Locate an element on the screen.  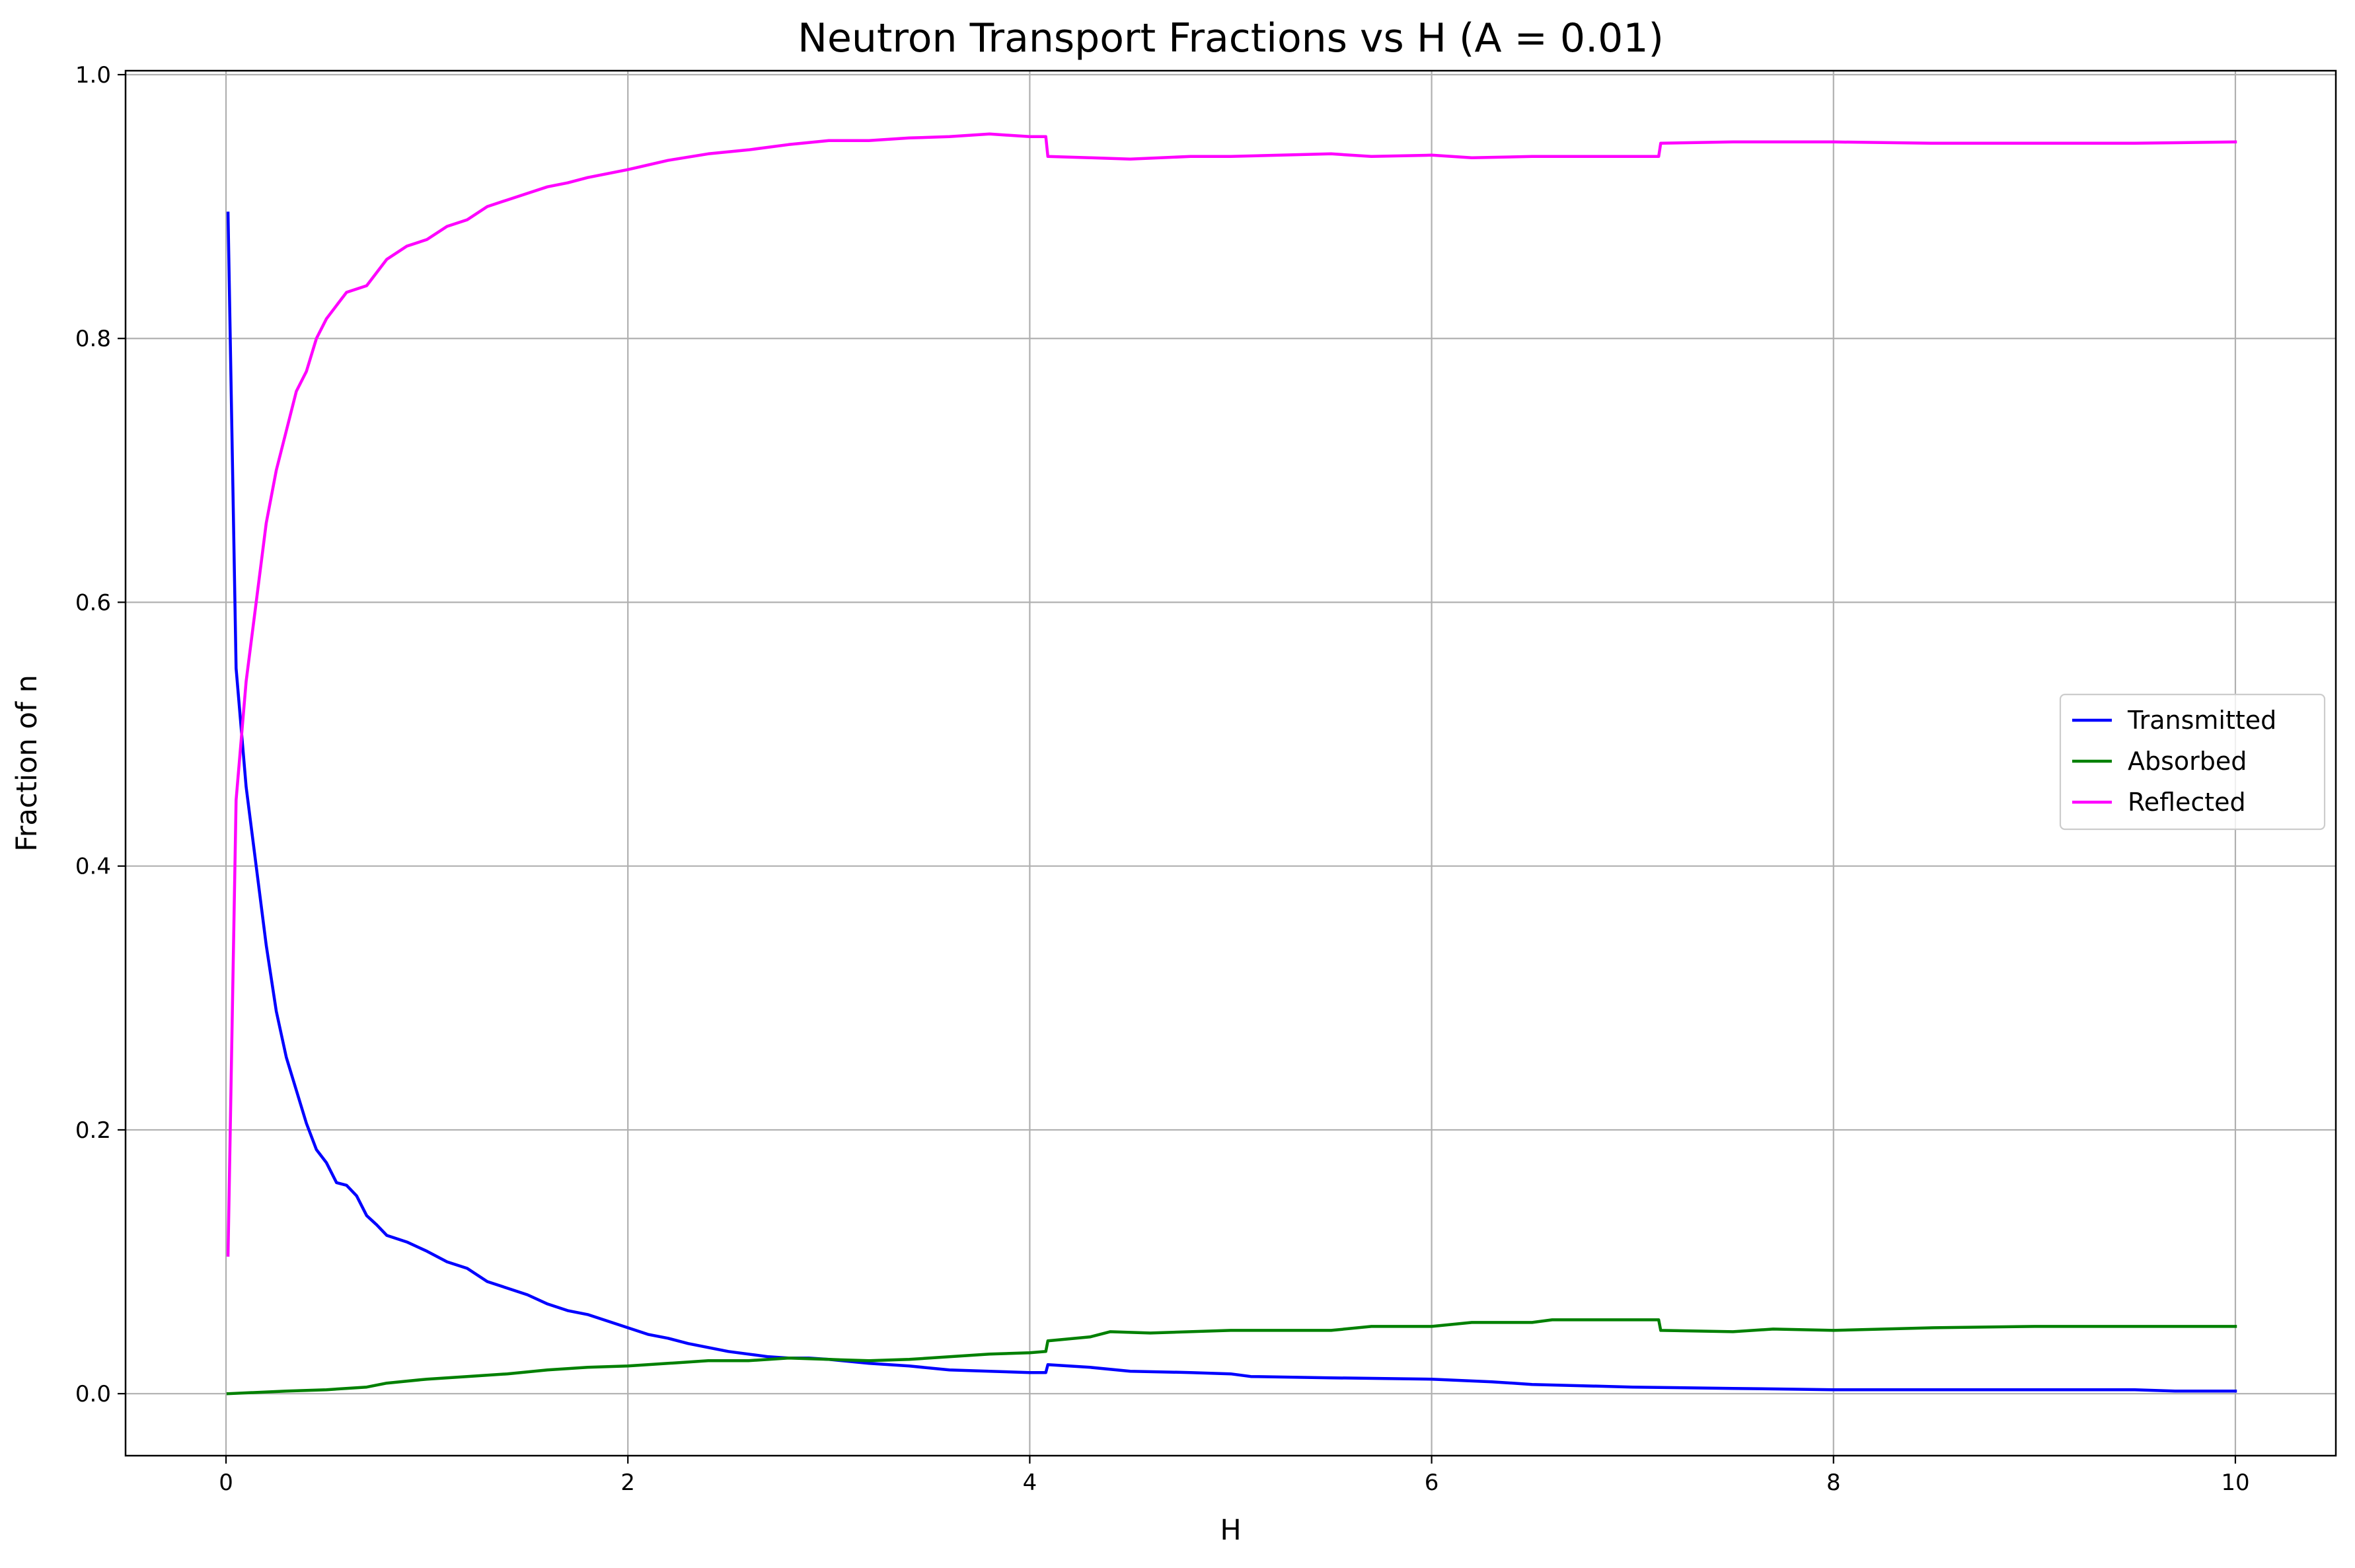
legend: Transmitted Absorbed Reflected is located at coordinates (2192, 762).